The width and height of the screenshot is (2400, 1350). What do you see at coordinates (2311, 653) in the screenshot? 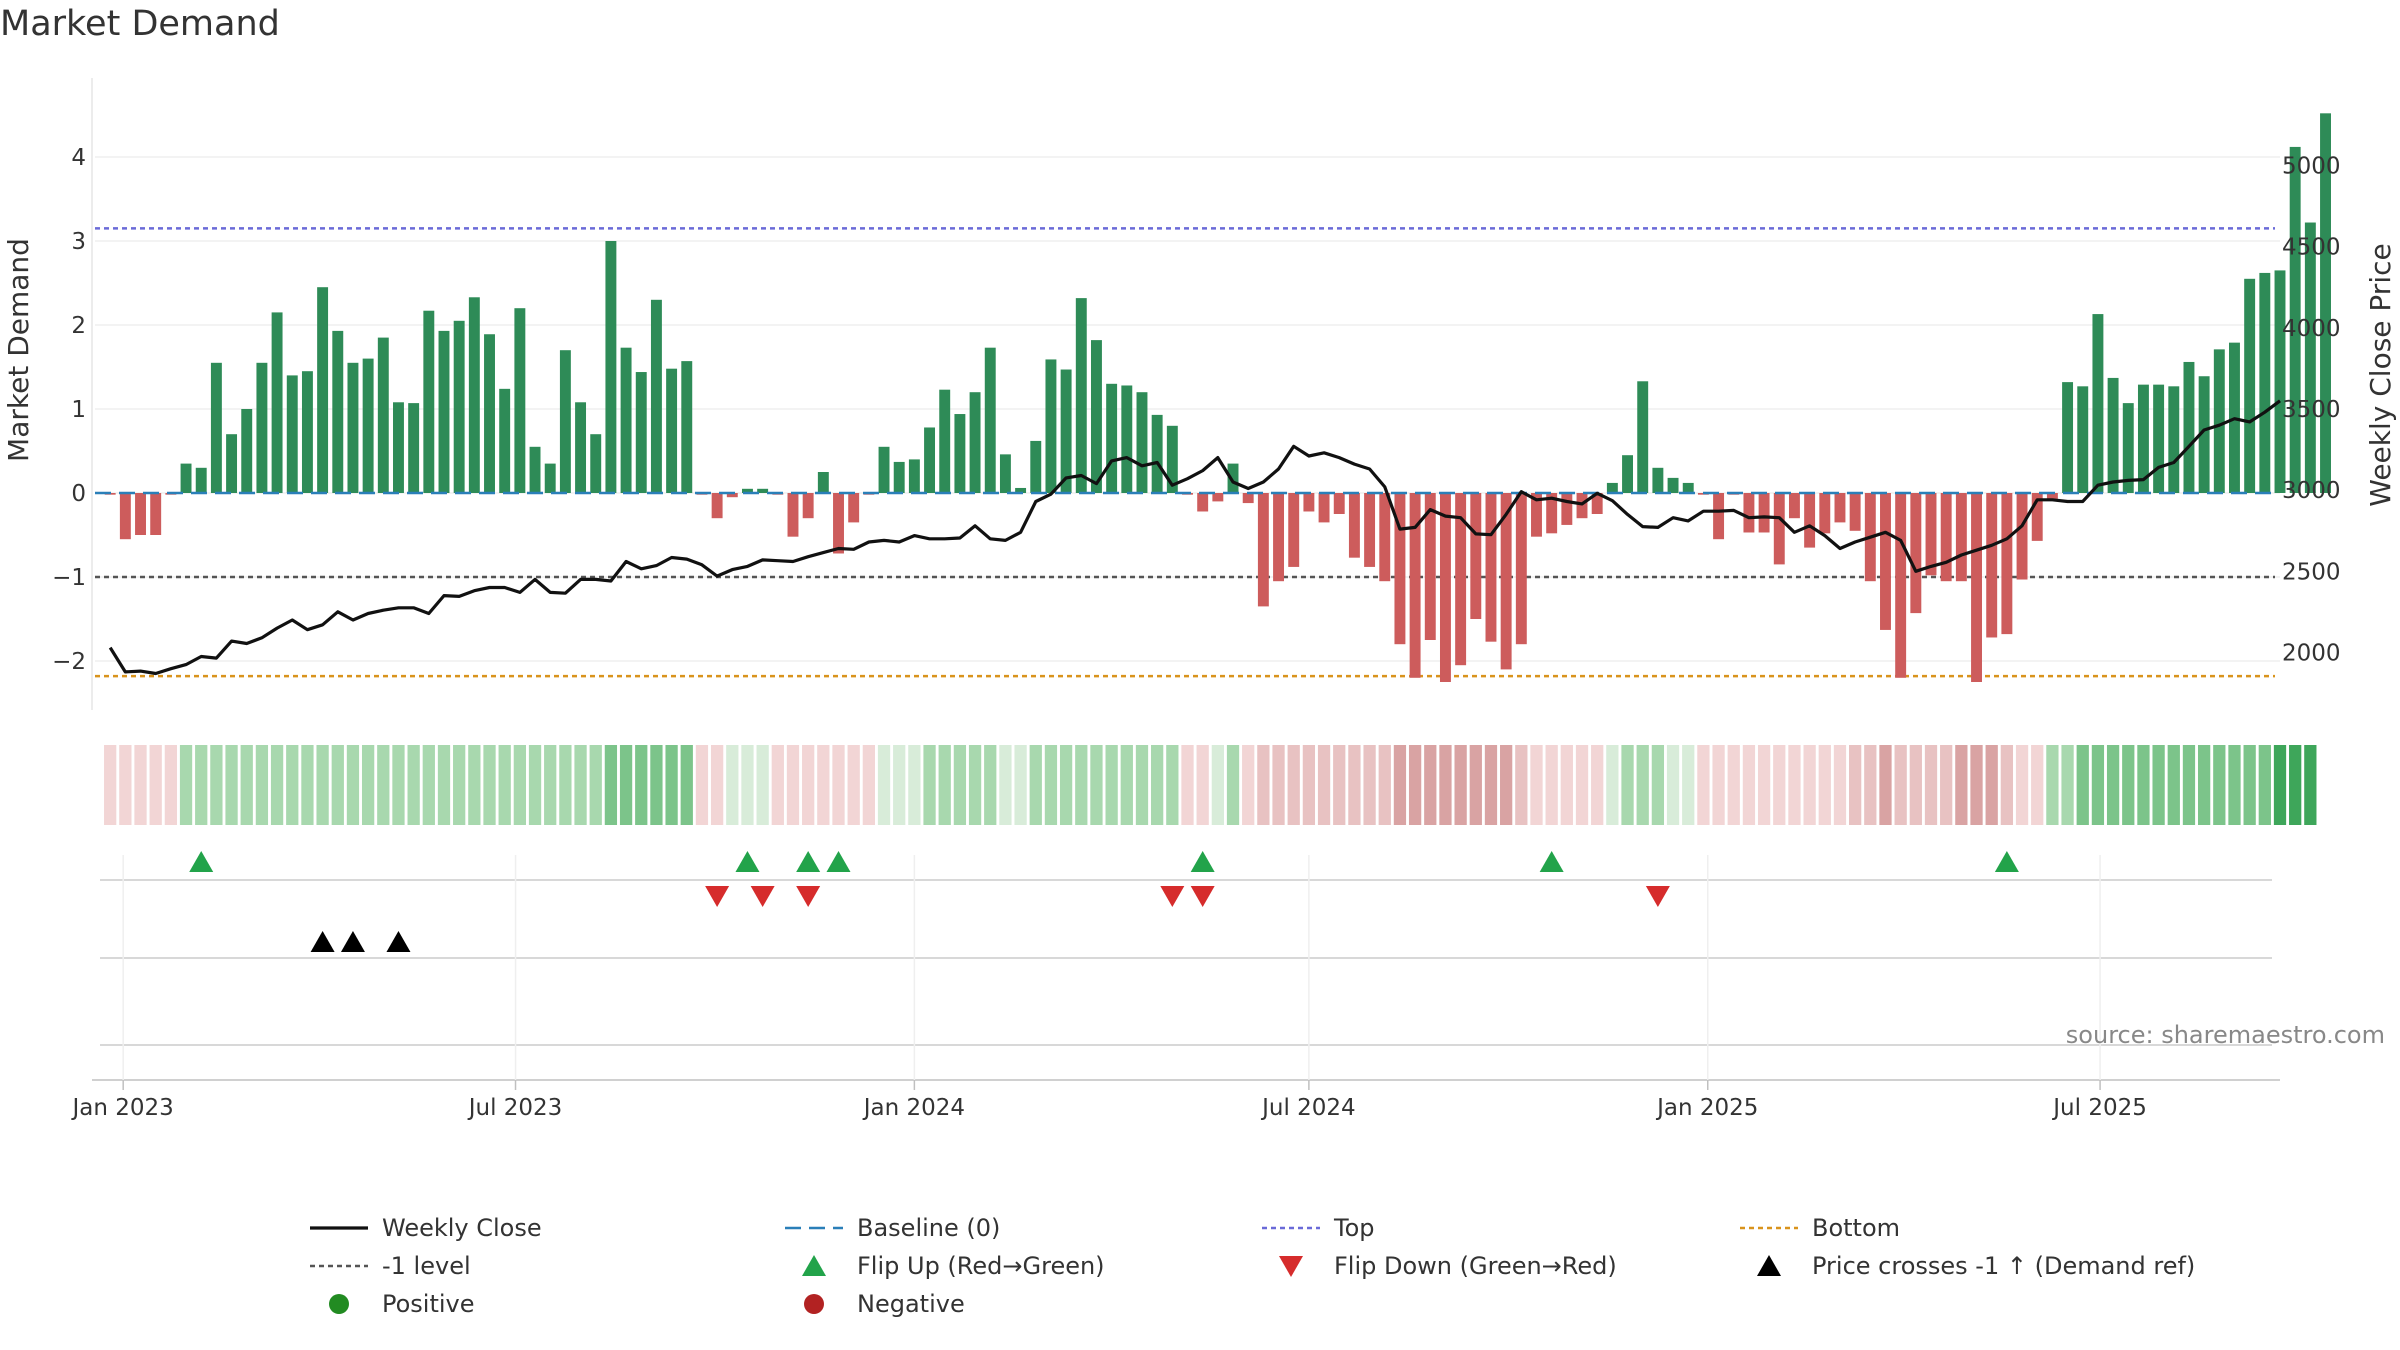
I see `y2-tick-label: 2000` at bounding box center [2311, 653].